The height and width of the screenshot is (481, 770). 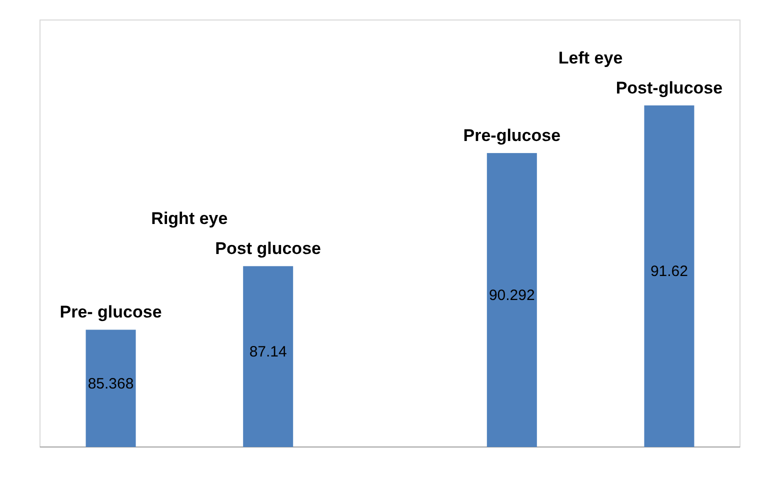 What do you see at coordinates (512, 136) in the screenshot?
I see `annotation: Pre-glucose` at bounding box center [512, 136].